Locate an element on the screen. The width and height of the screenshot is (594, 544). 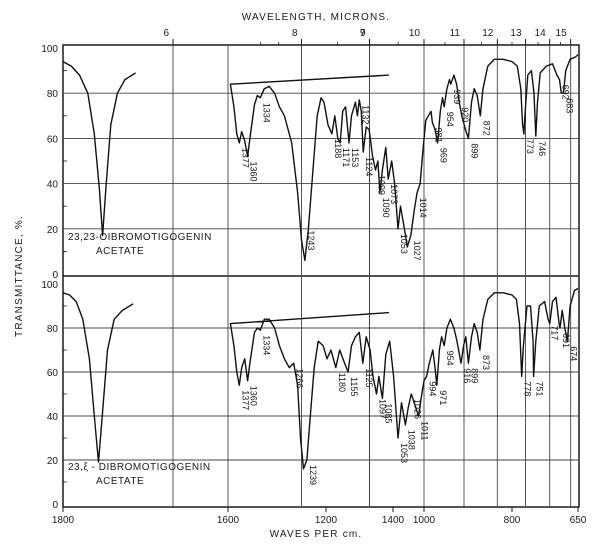
panel-1-sample-form: ACETATE is located at coordinates (120, 251).